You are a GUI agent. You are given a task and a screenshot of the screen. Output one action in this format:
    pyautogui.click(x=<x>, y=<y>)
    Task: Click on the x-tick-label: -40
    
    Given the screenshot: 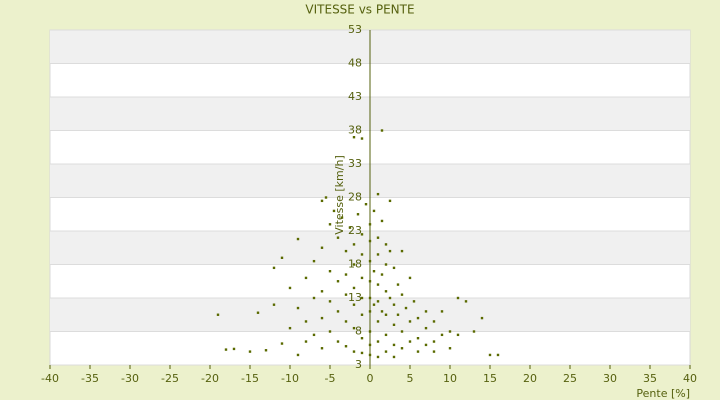 What is the action you would take?
    pyautogui.click(x=50, y=378)
    